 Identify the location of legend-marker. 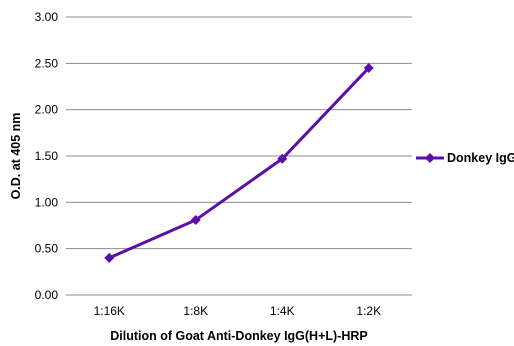
(430, 158).